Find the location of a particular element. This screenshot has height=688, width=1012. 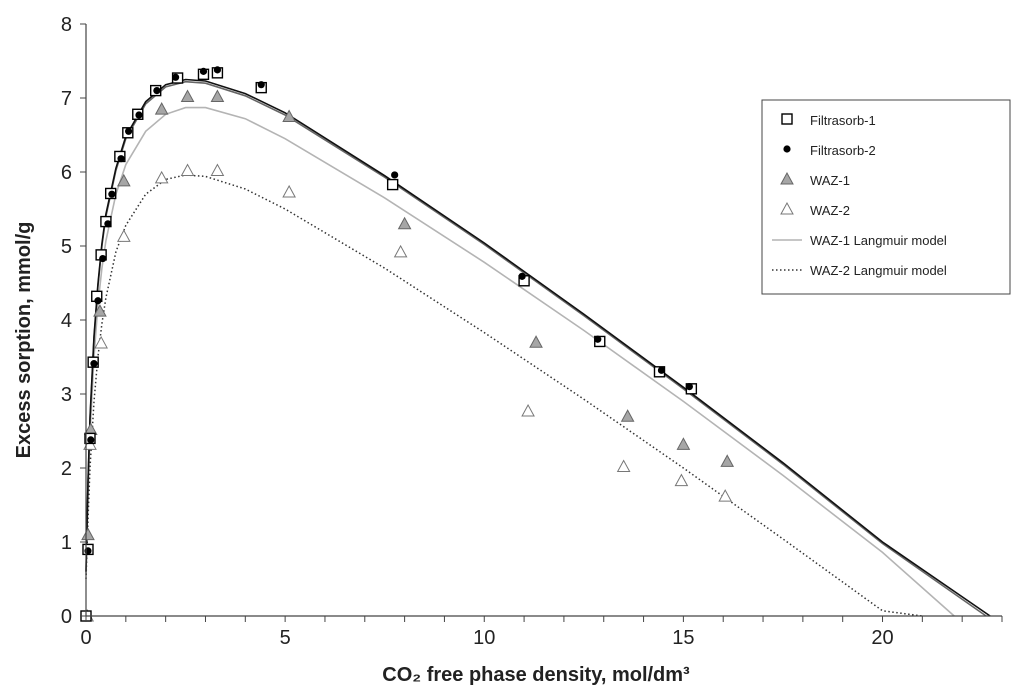

legend-label: WAZ-2 Langmuir model is located at coordinates (878, 270).